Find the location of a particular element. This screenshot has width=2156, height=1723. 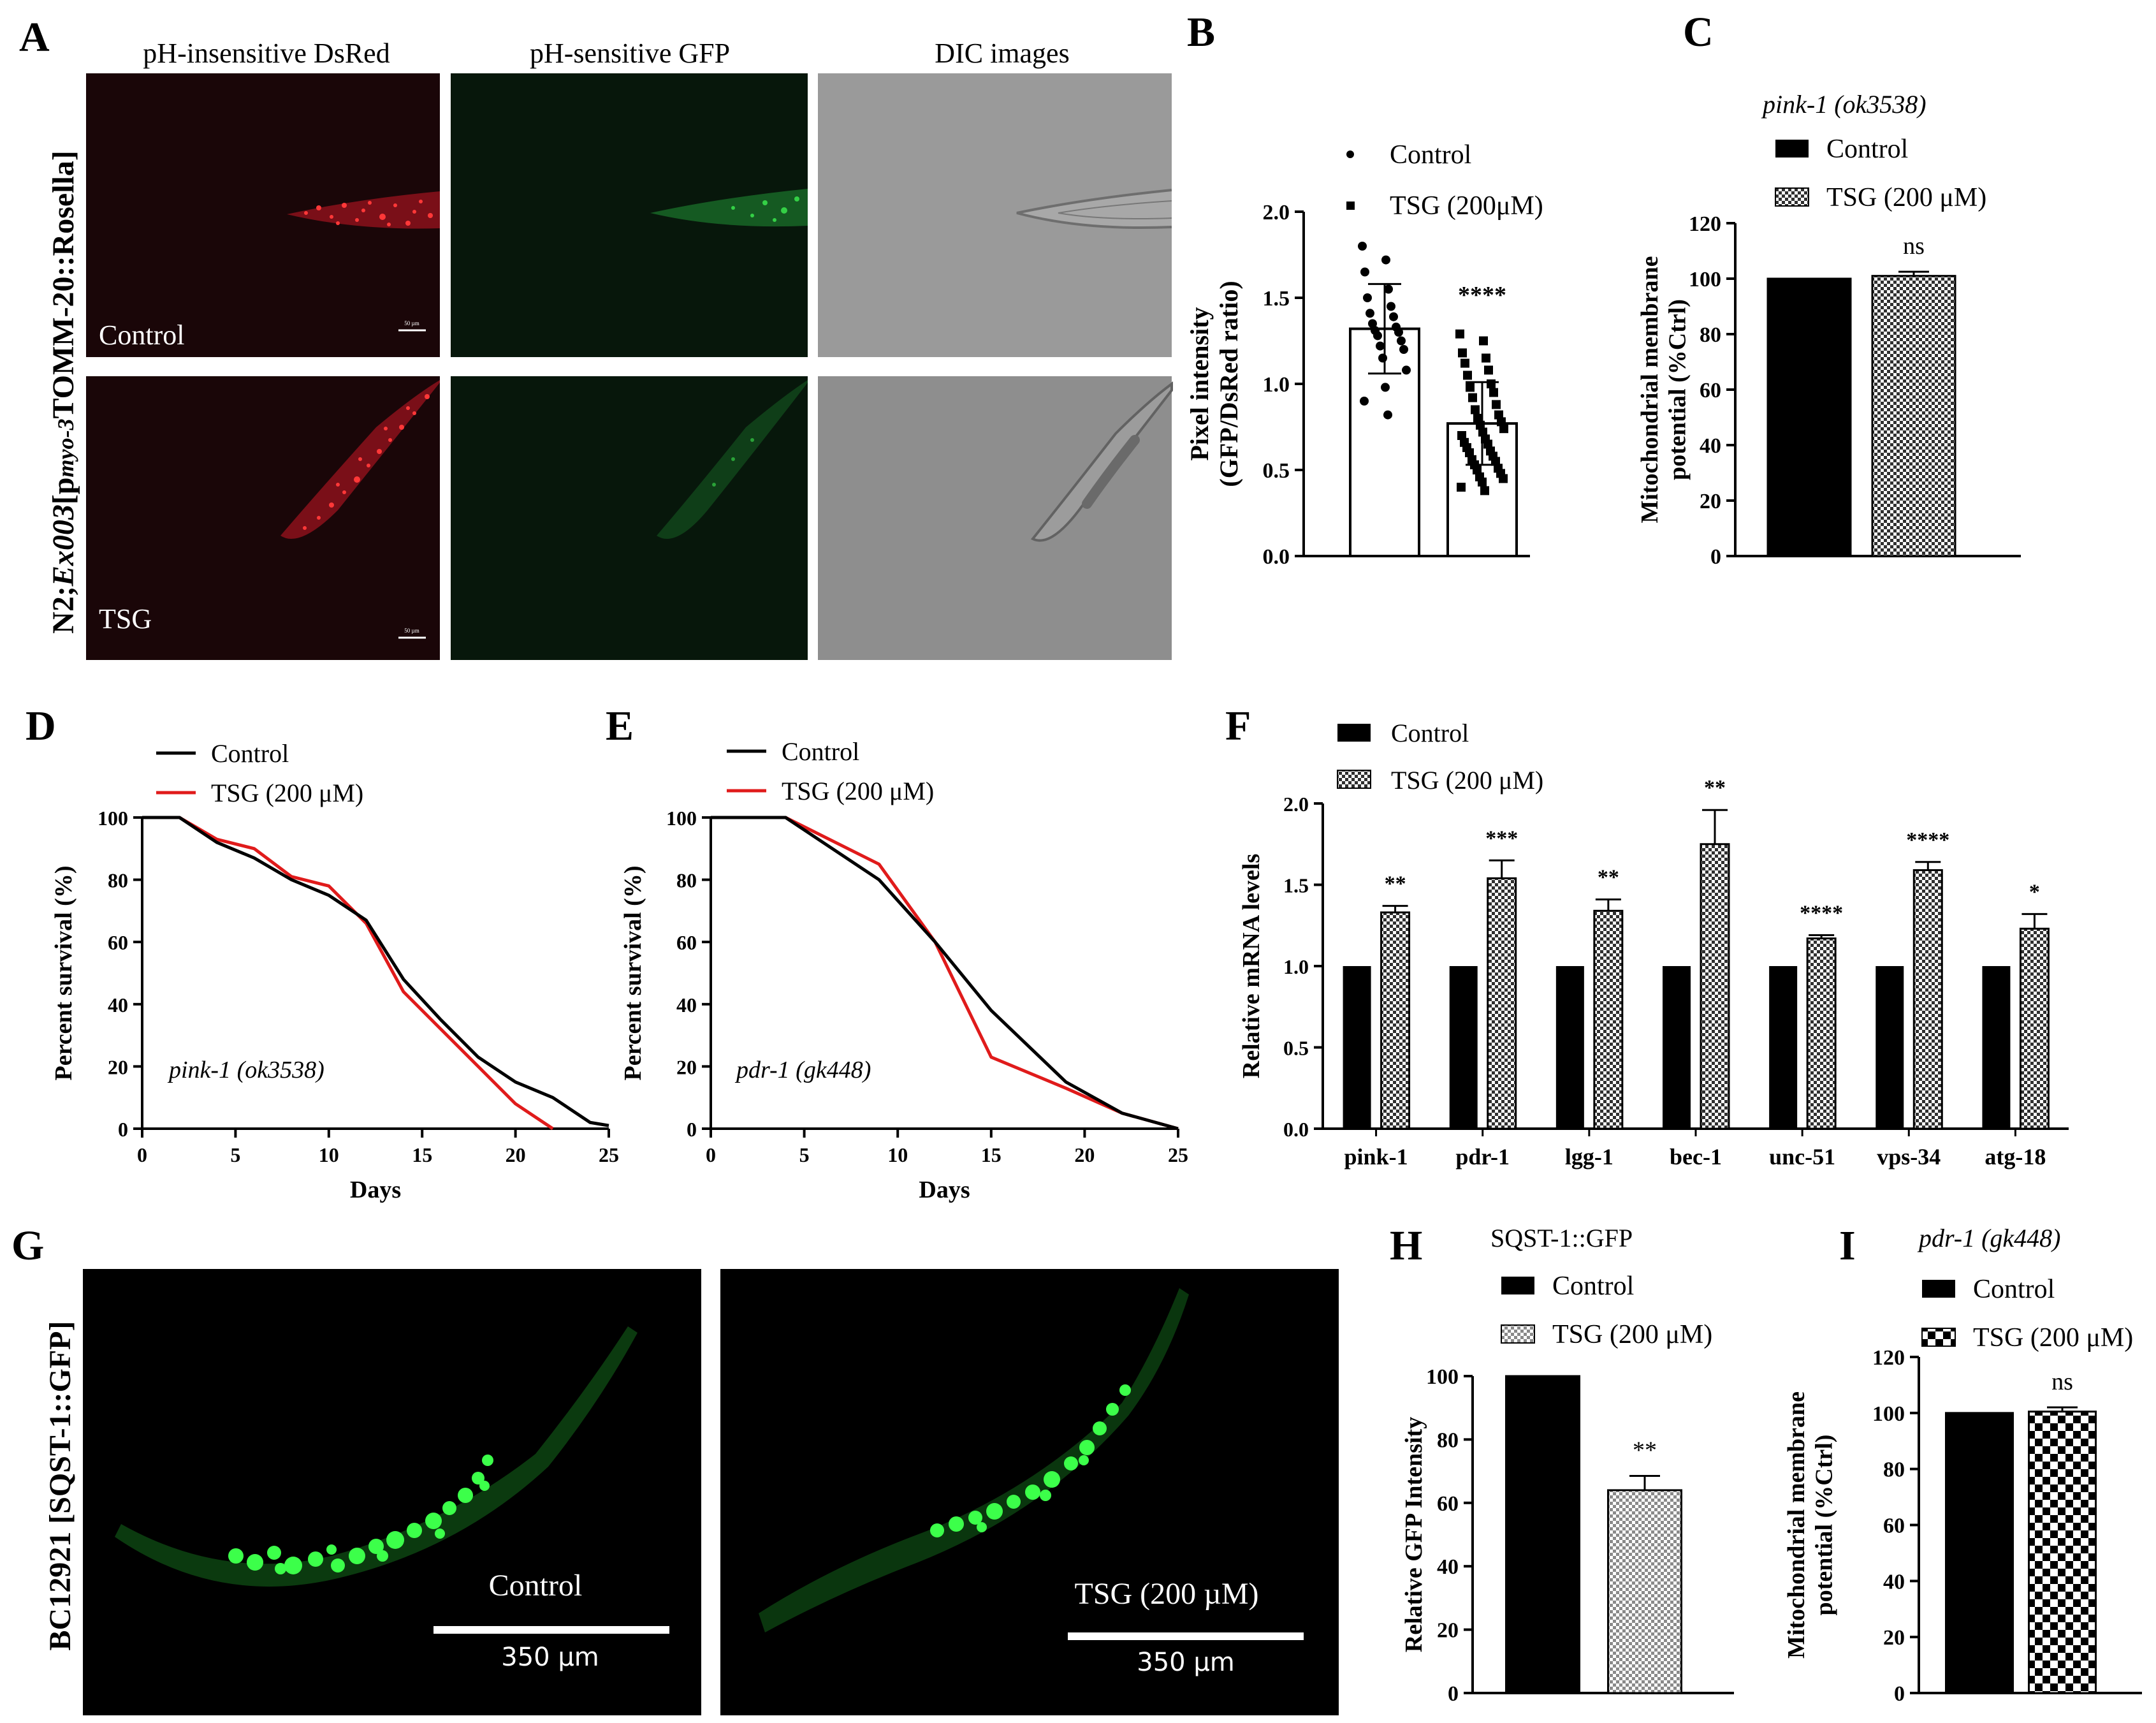

x-tick-label: 20 is located at coordinates (516, 1154).